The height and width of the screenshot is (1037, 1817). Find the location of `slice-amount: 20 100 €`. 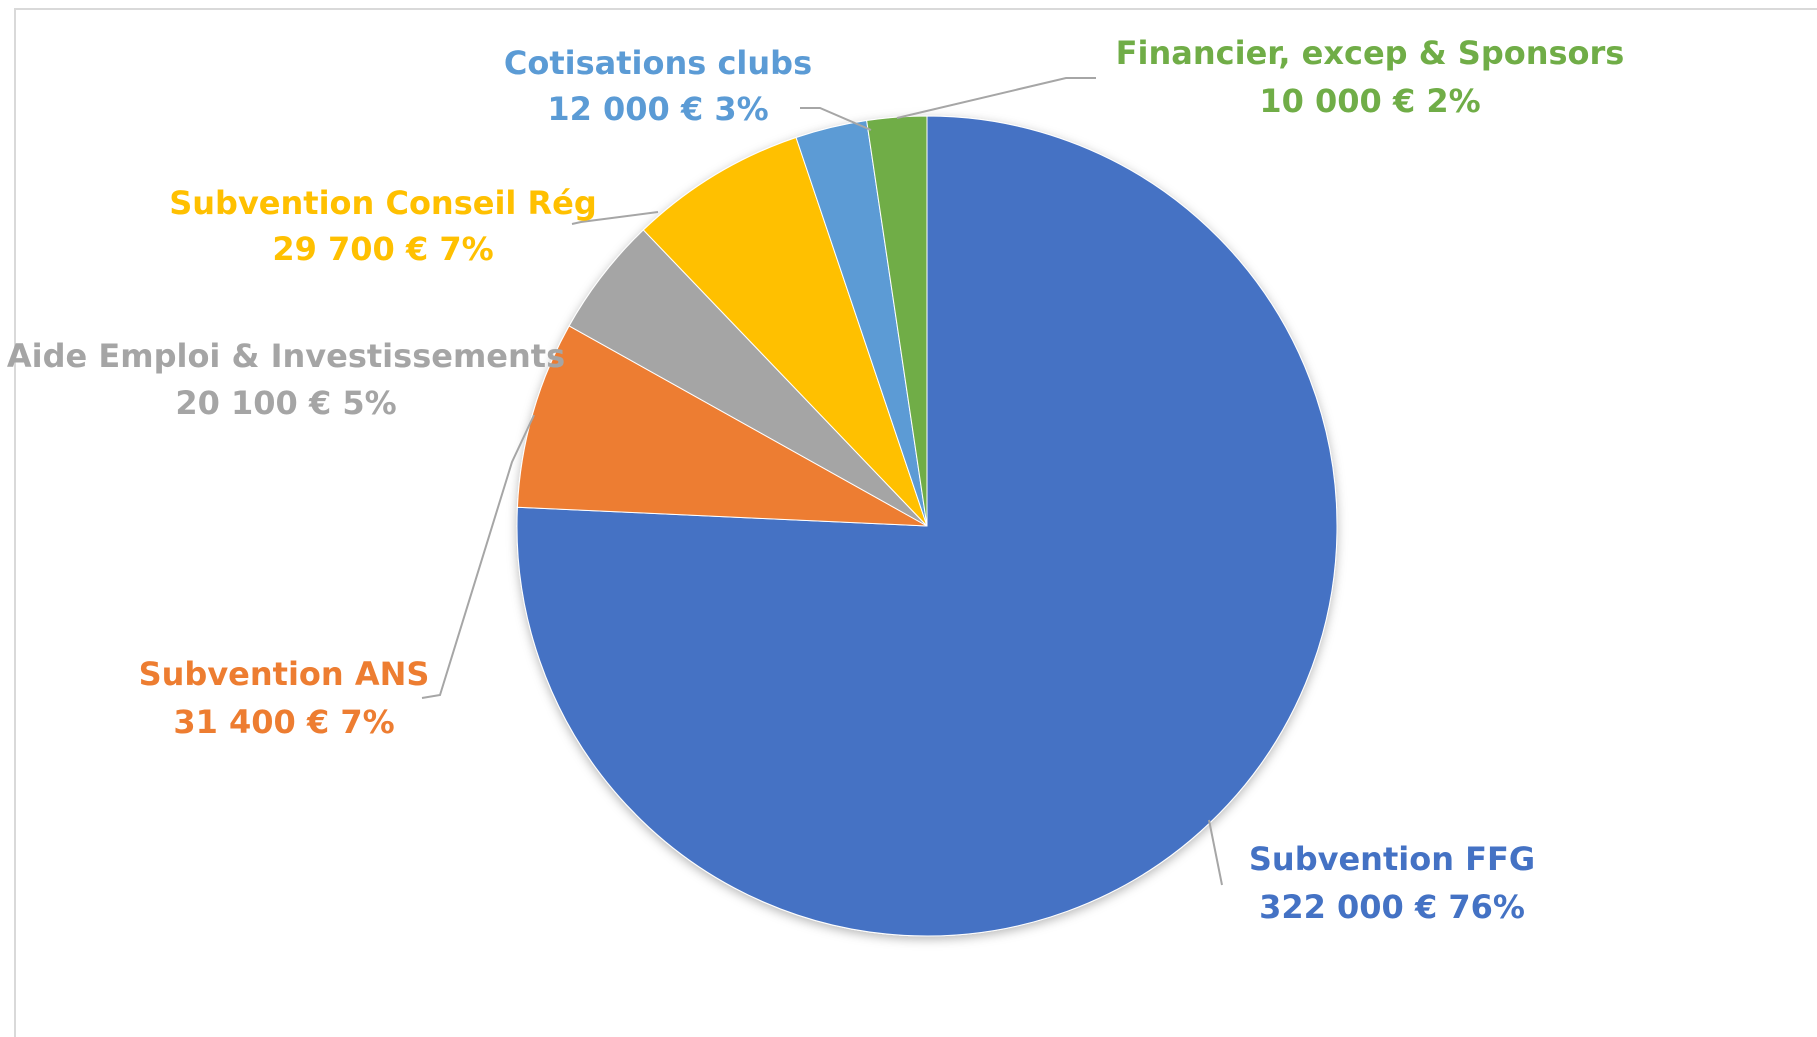

slice-amount: 20 100 € is located at coordinates (253, 403).